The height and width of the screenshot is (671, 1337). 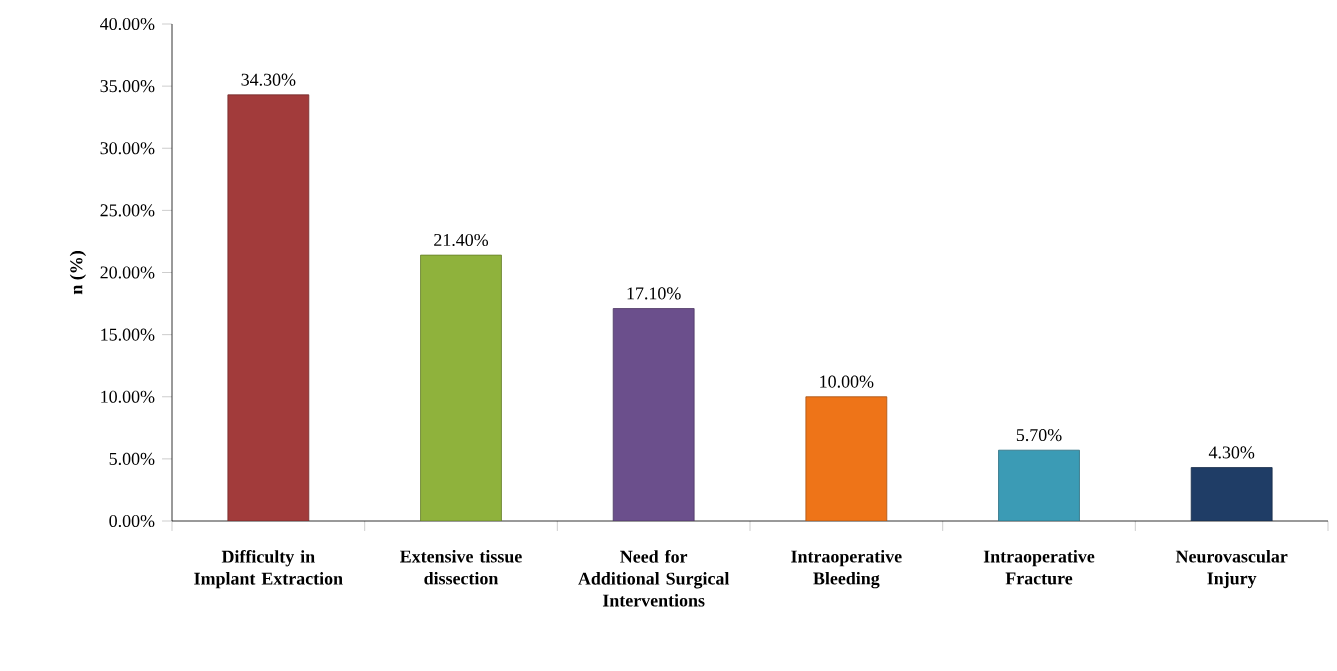 I want to click on data-label: 4.30%, so click(x=1231, y=452).